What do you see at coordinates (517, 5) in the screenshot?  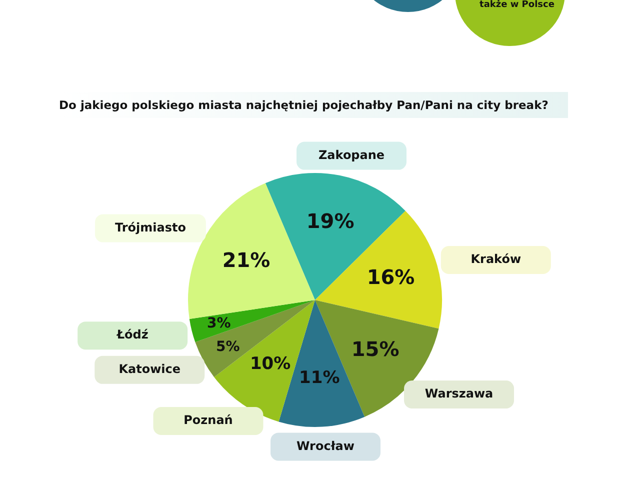 I see `text: także w Polsce` at bounding box center [517, 5].